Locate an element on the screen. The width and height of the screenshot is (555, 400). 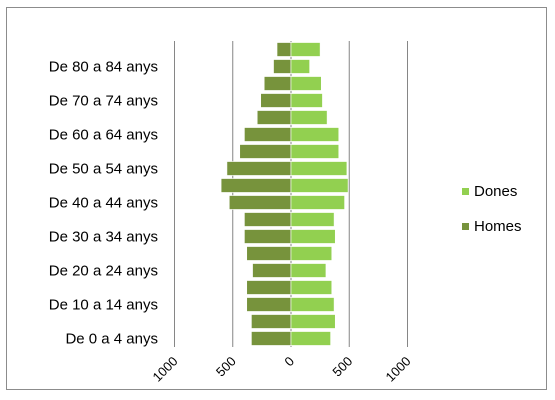
category-label: De 20 a 24 anys is located at coordinates (103, 271).